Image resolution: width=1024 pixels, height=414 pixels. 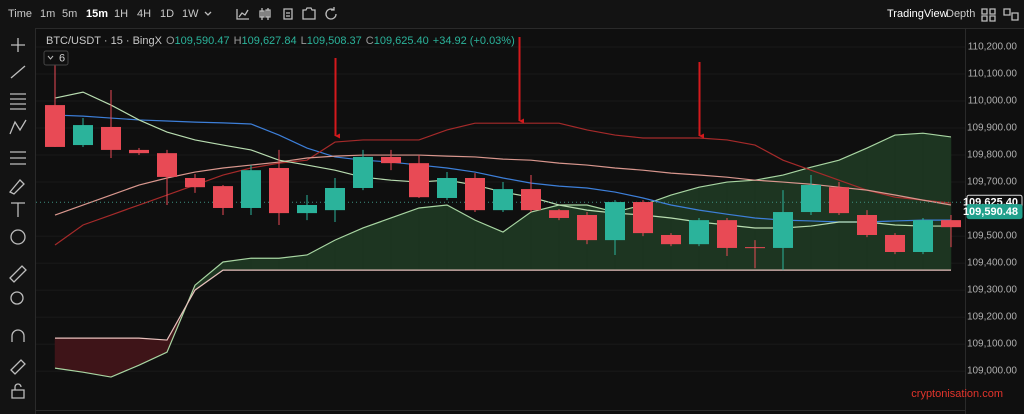 I want to click on layout-icon, so click(x=988, y=15).